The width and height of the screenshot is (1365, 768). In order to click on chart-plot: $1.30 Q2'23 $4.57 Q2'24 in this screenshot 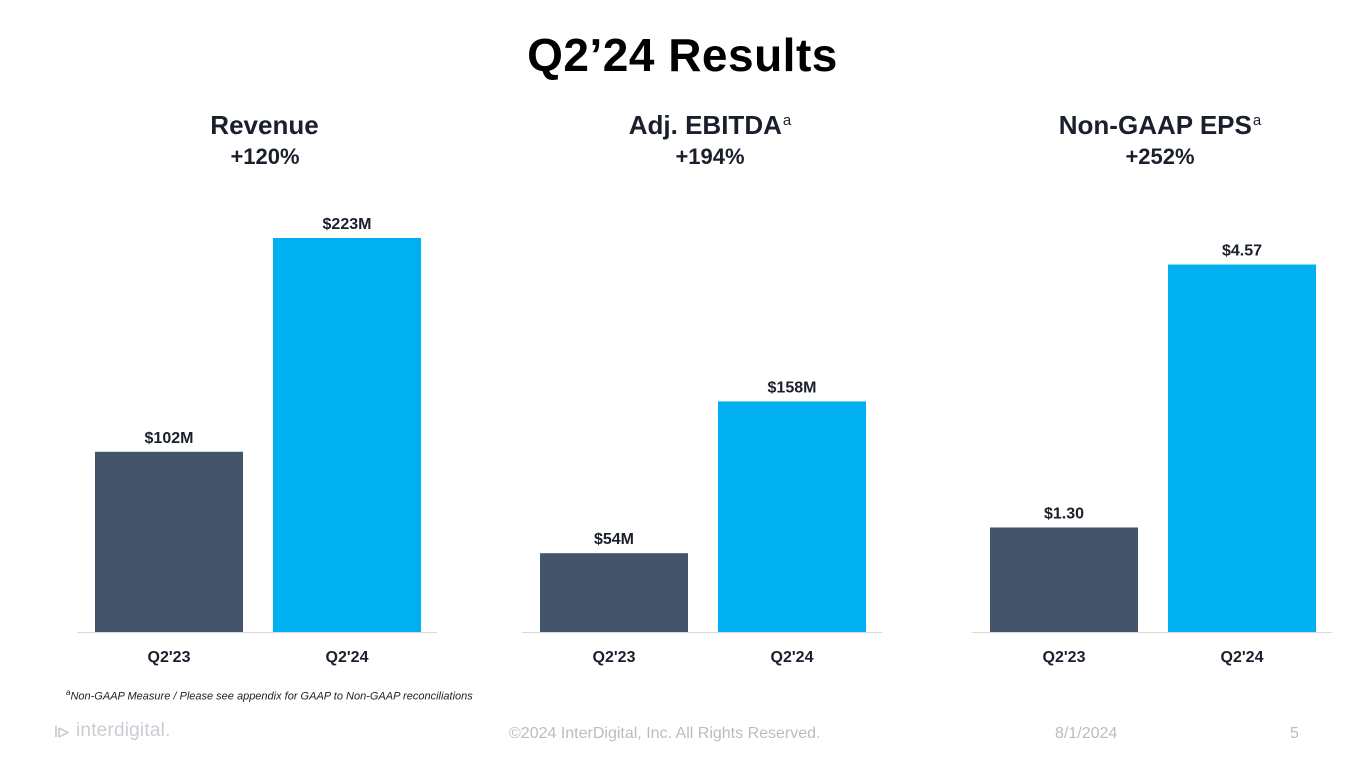, I will do `click(1152, 454)`.